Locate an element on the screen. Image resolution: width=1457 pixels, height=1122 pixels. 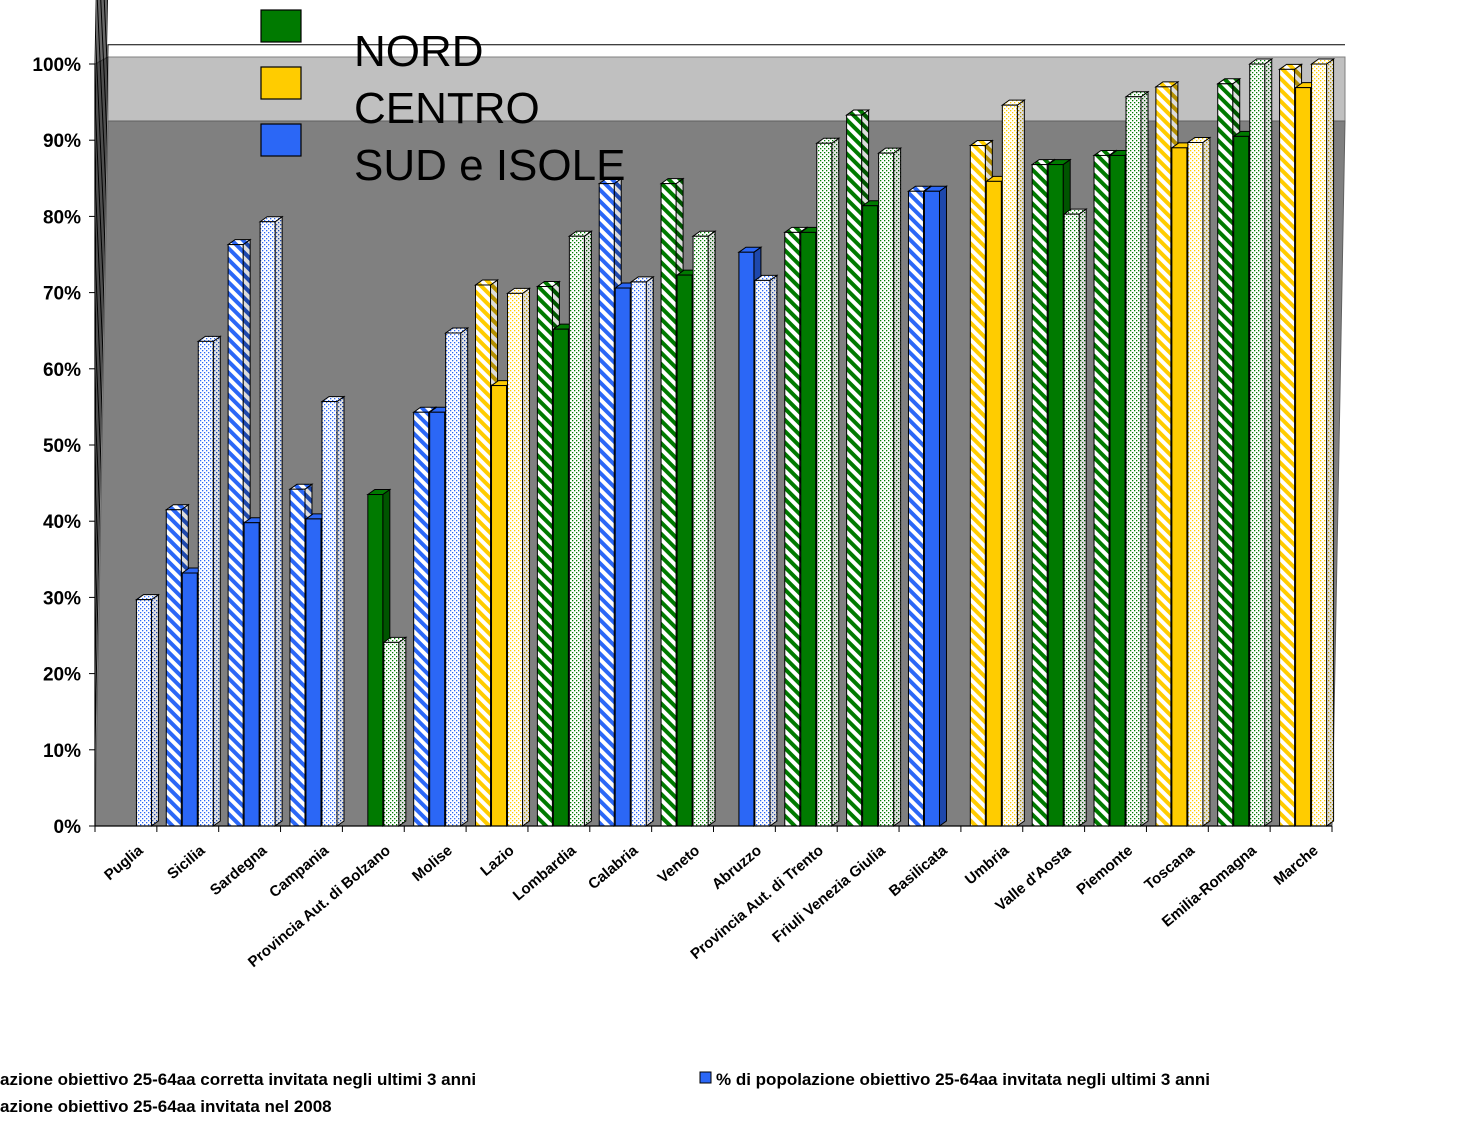
y-tick-label: 20% is located at coordinates (62, 675).